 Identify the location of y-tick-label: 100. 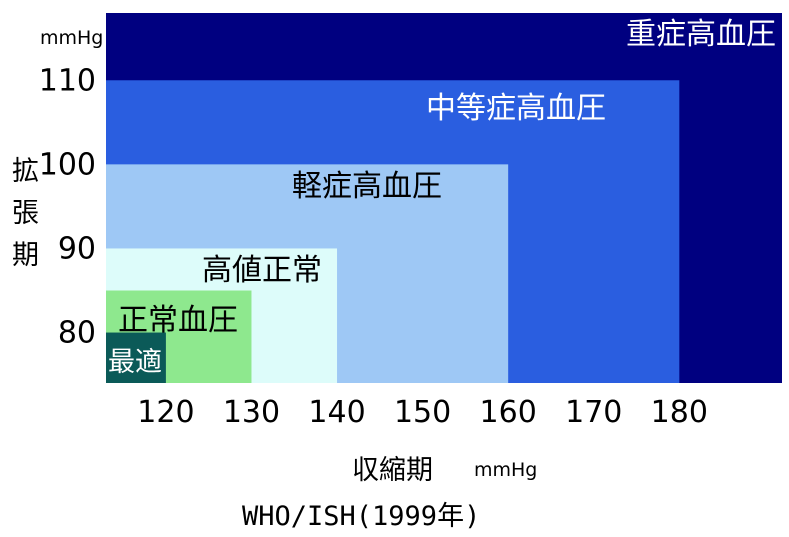
(67, 164).